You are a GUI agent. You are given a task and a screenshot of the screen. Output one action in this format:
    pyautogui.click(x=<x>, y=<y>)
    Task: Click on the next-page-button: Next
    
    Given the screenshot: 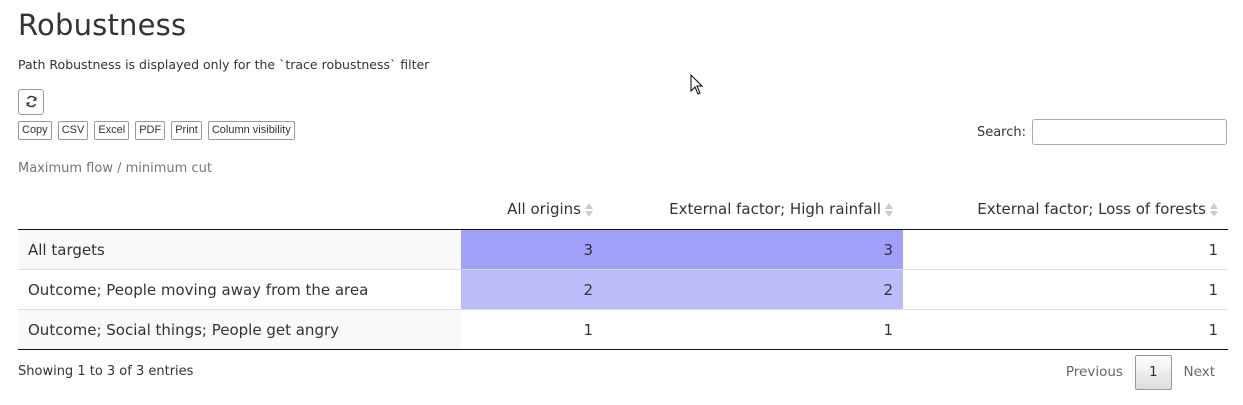 What is the action you would take?
    pyautogui.click(x=1199, y=372)
    